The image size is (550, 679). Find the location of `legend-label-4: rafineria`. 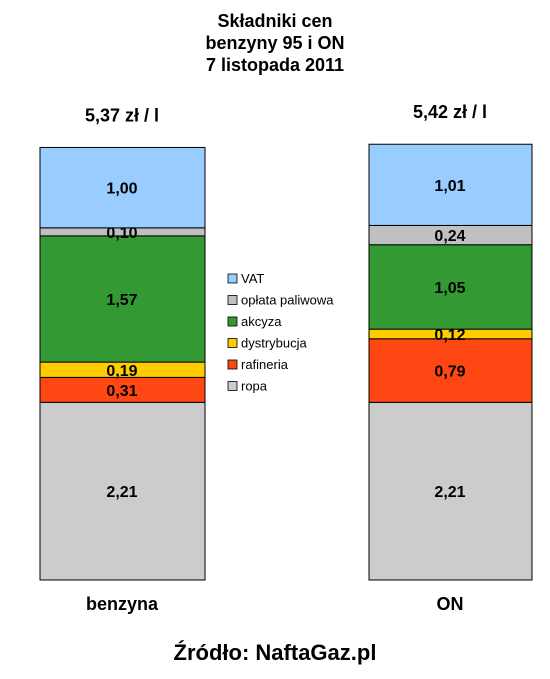

legend-label-4: rafineria is located at coordinates (265, 364).